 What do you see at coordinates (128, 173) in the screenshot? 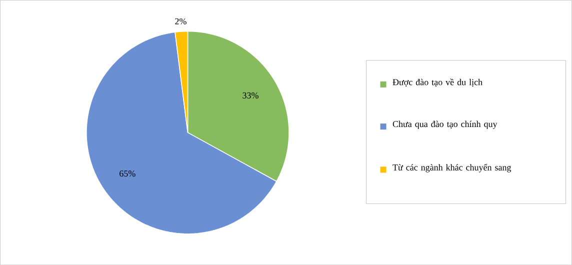
I see `data-label: 65%` at bounding box center [128, 173].